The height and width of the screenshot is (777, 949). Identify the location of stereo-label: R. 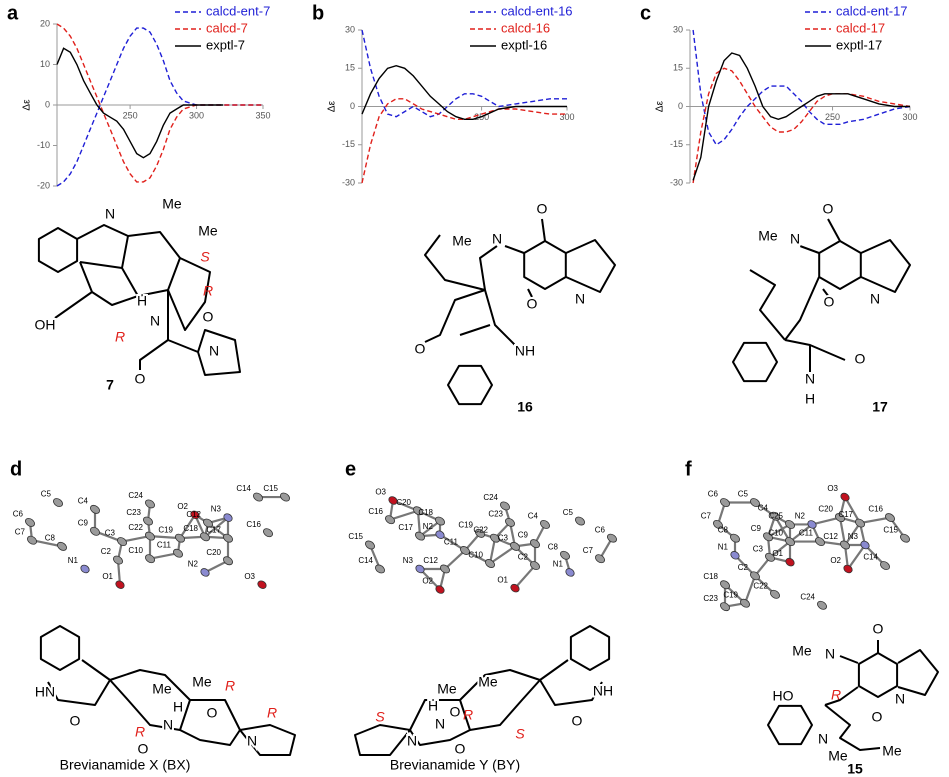
(120, 337).